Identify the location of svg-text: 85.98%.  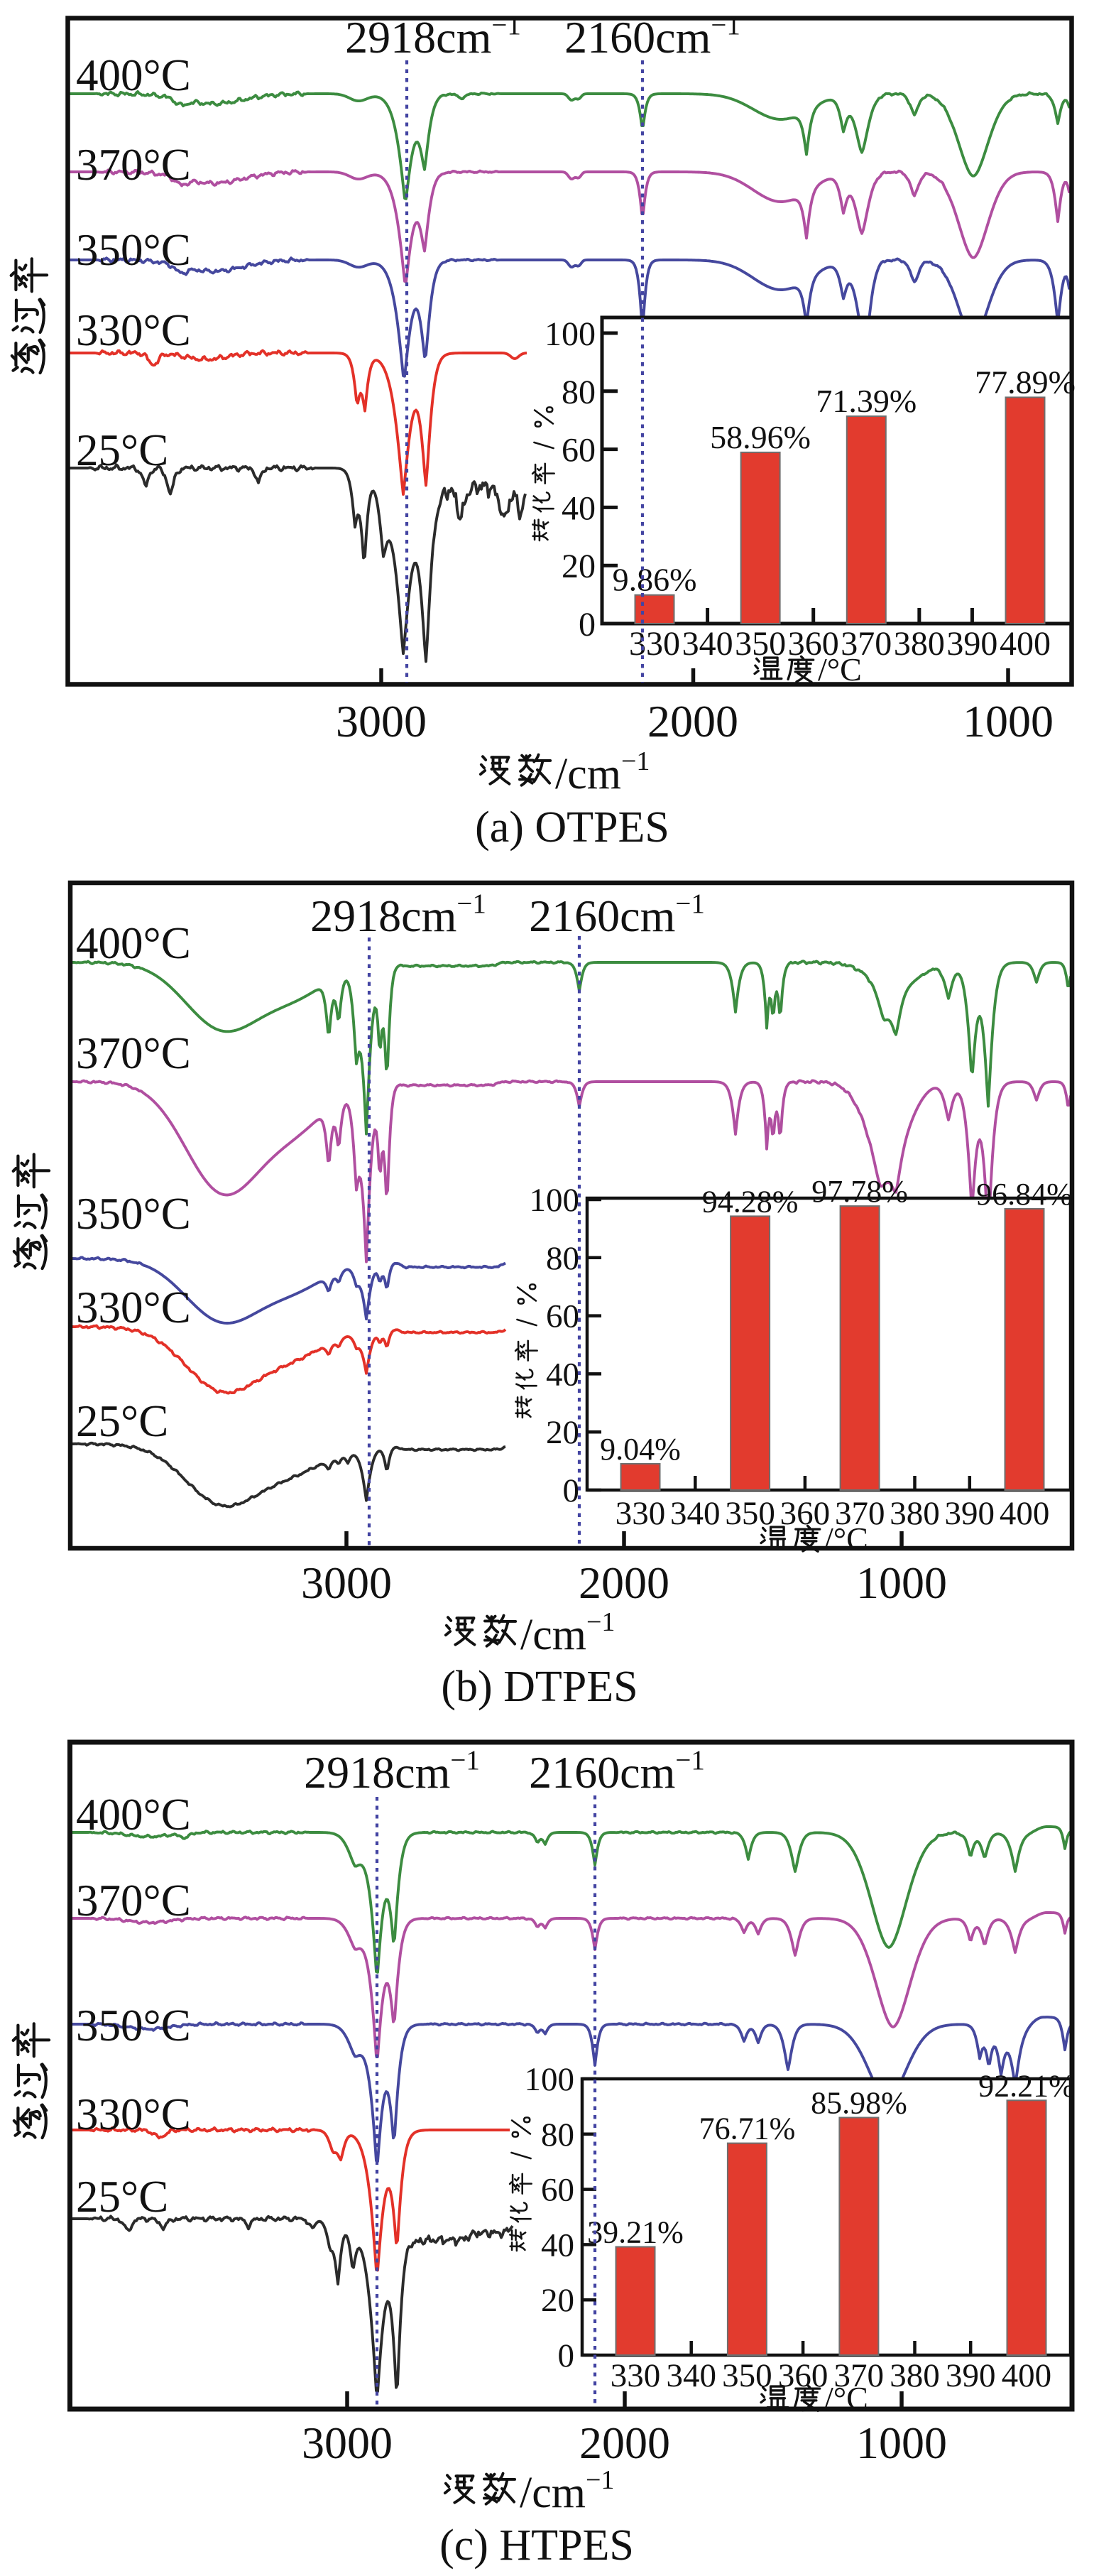
(859, 2103).